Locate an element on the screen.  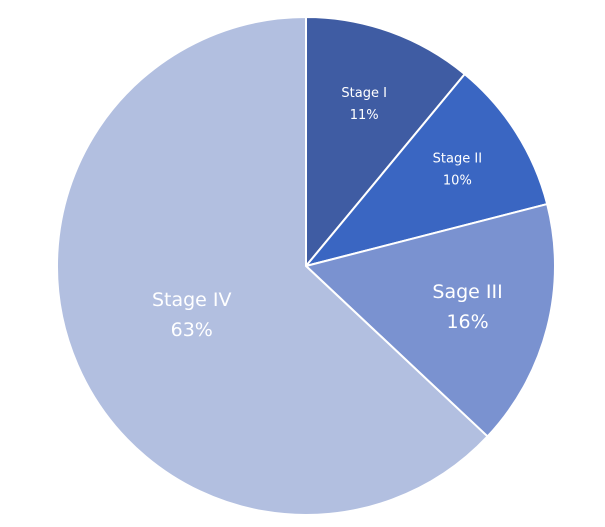
slice-value-label: 11% is located at coordinates (364, 115).